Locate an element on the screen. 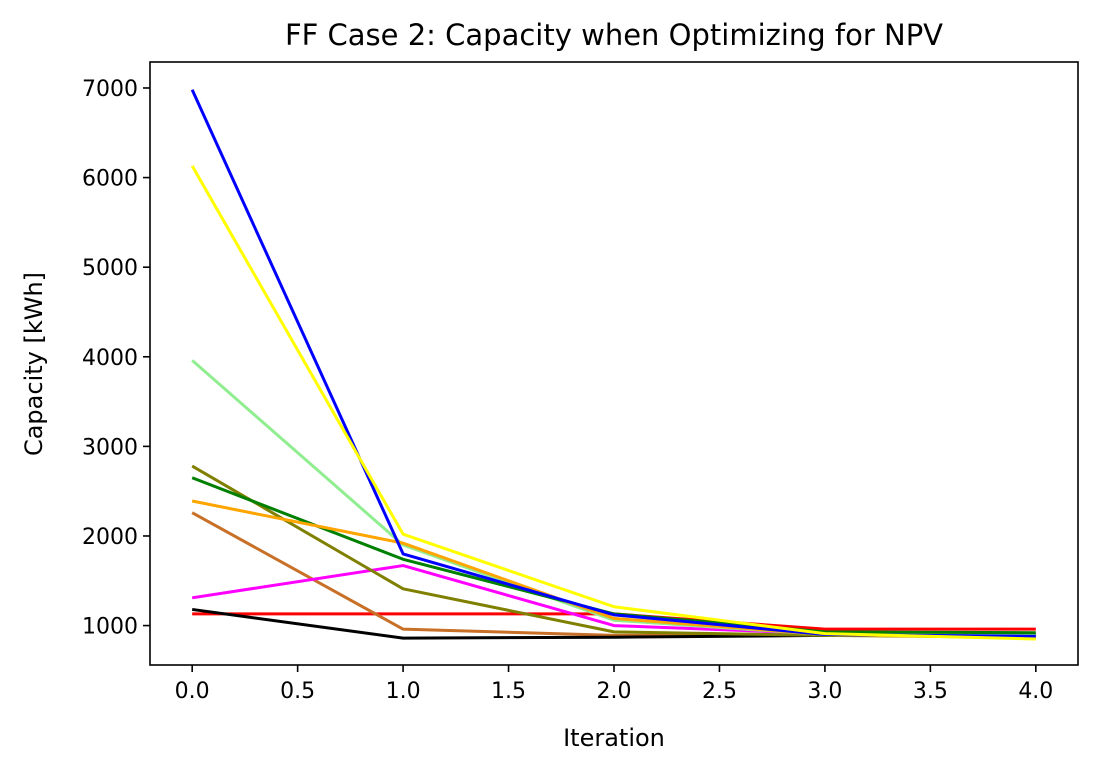 This screenshot has height=773, width=1099. y-tick-label: 2000 is located at coordinates (110, 537).